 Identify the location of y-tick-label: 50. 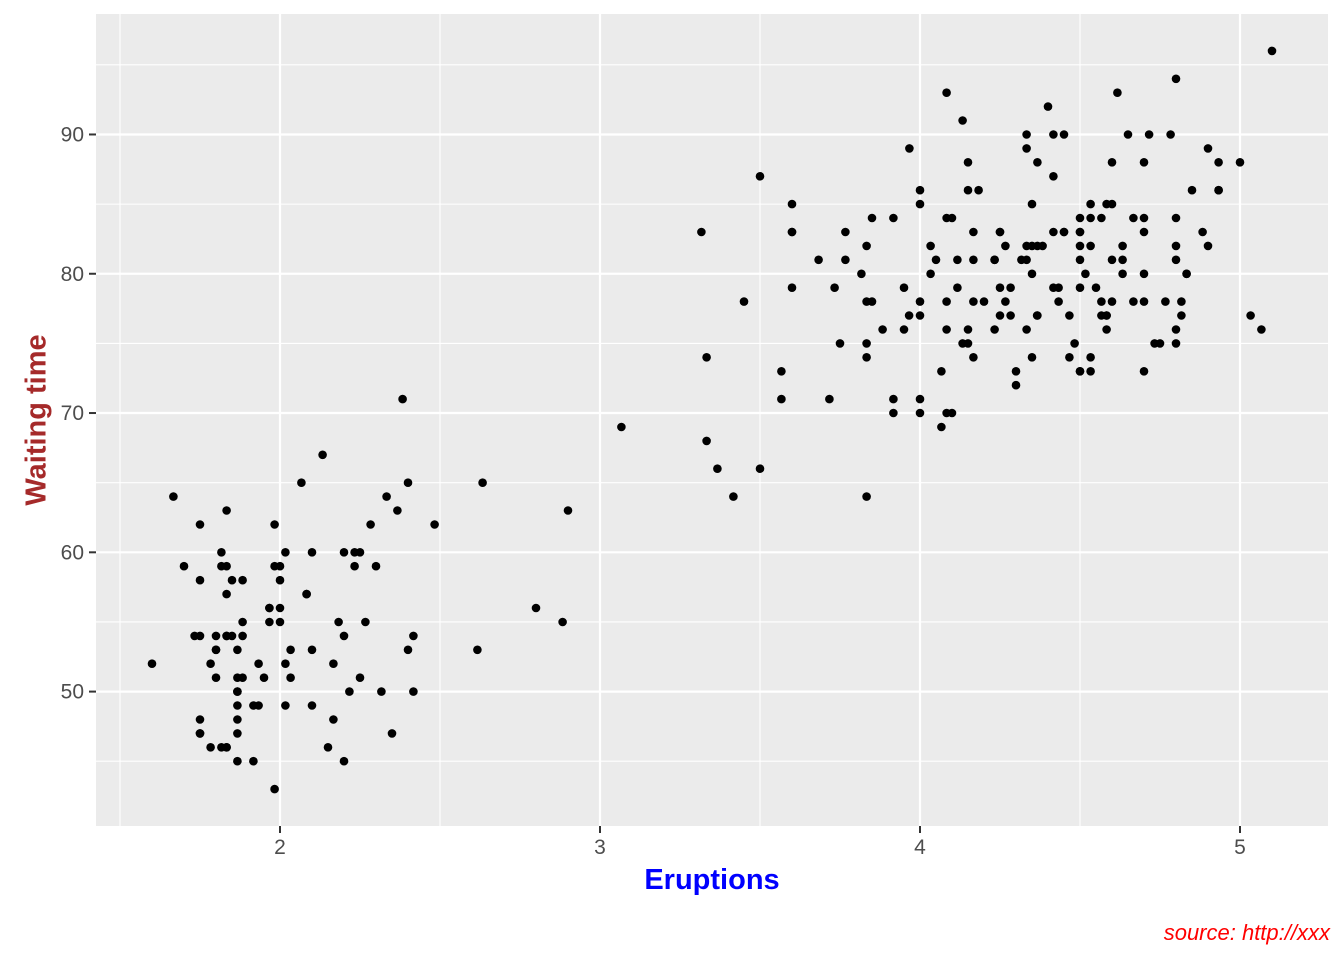
(72, 692).